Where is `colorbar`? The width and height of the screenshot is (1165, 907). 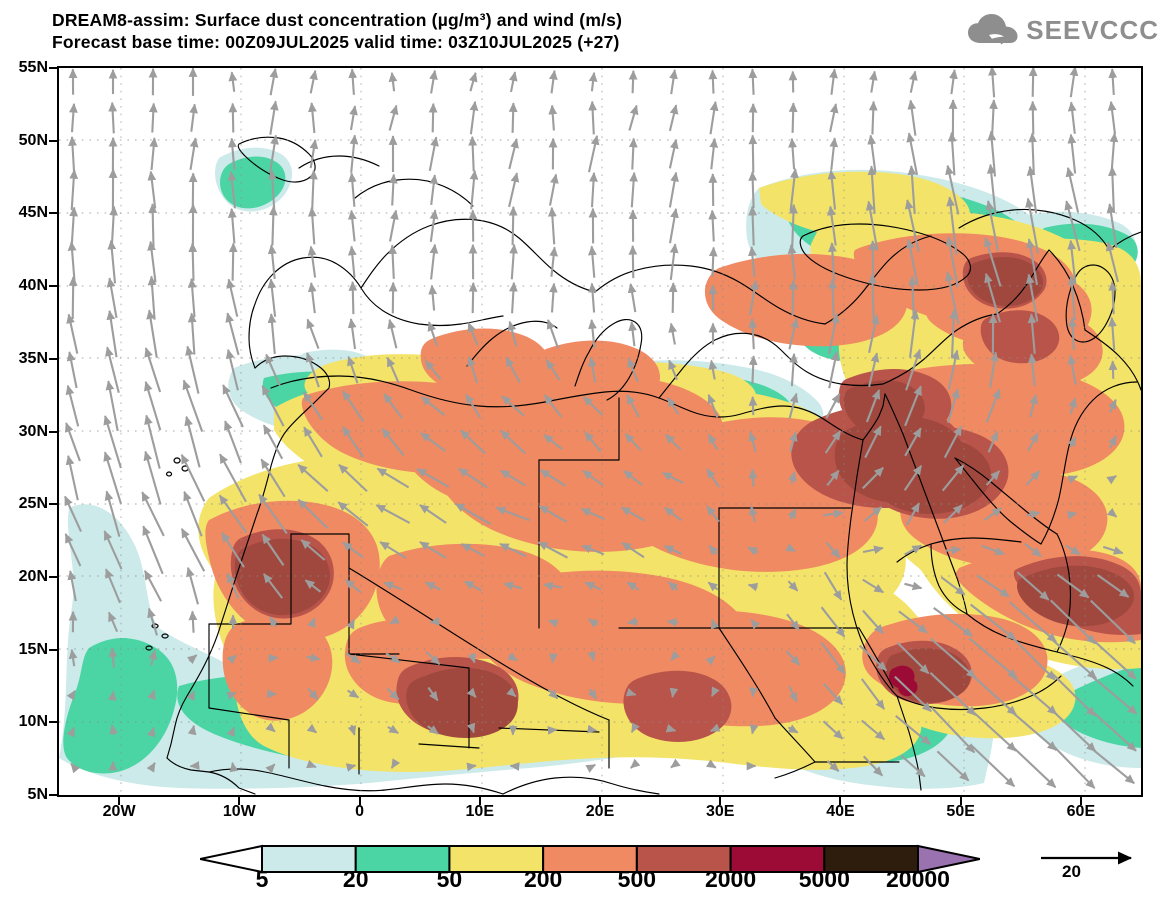 colorbar is located at coordinates (590, 873).